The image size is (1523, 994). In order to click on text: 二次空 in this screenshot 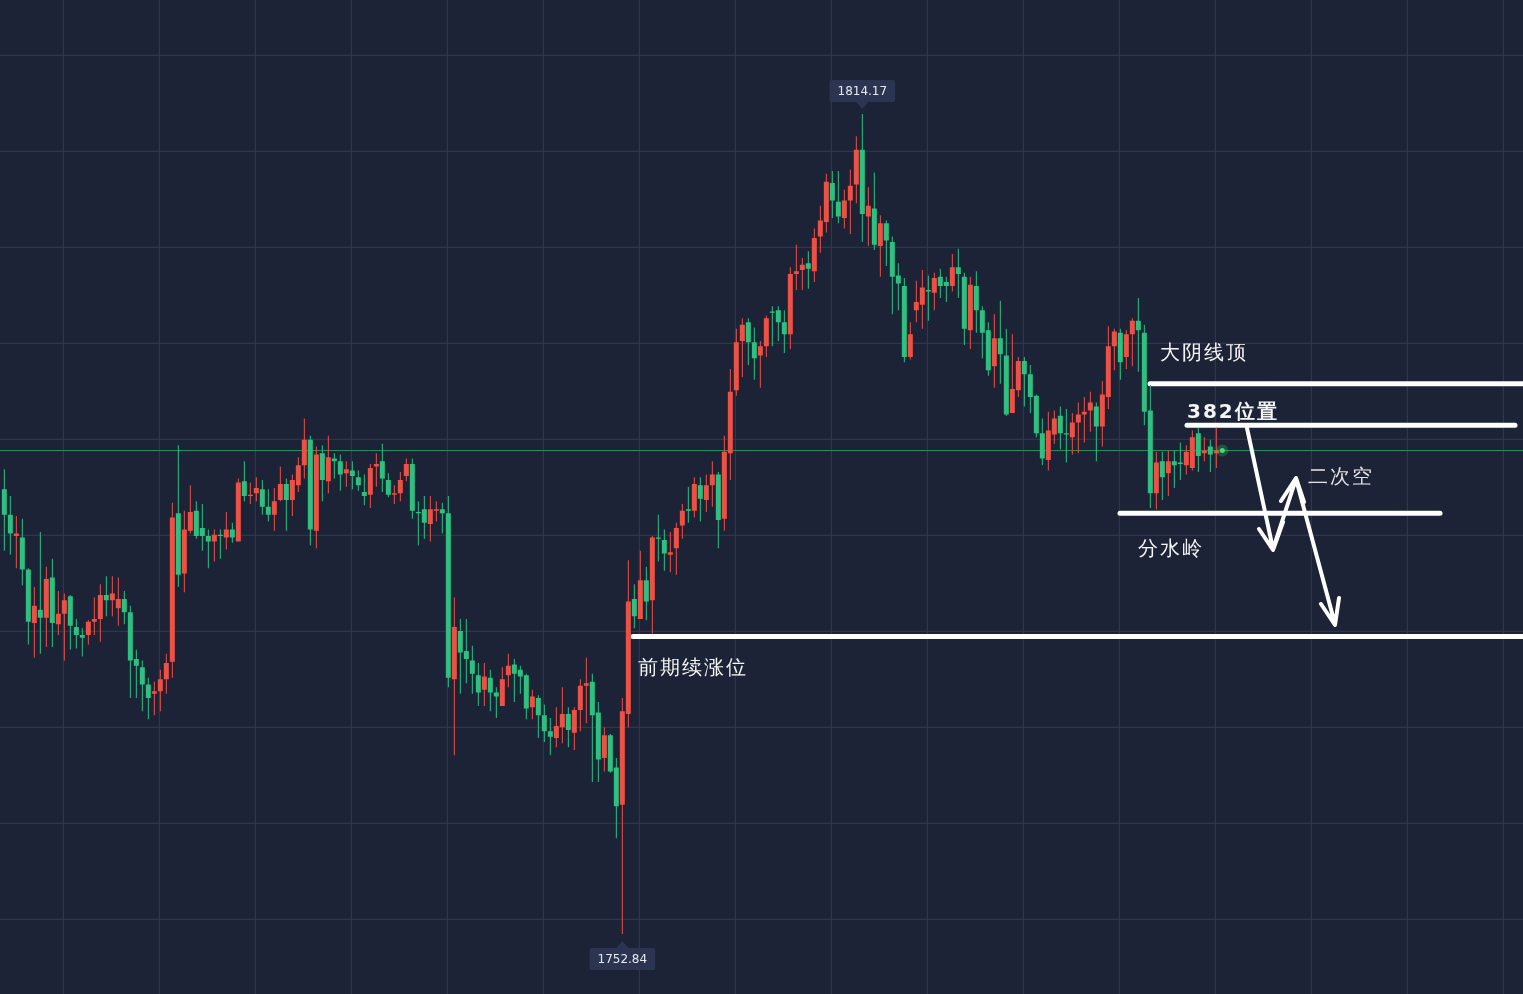, I will do `click(1341, 476)`.